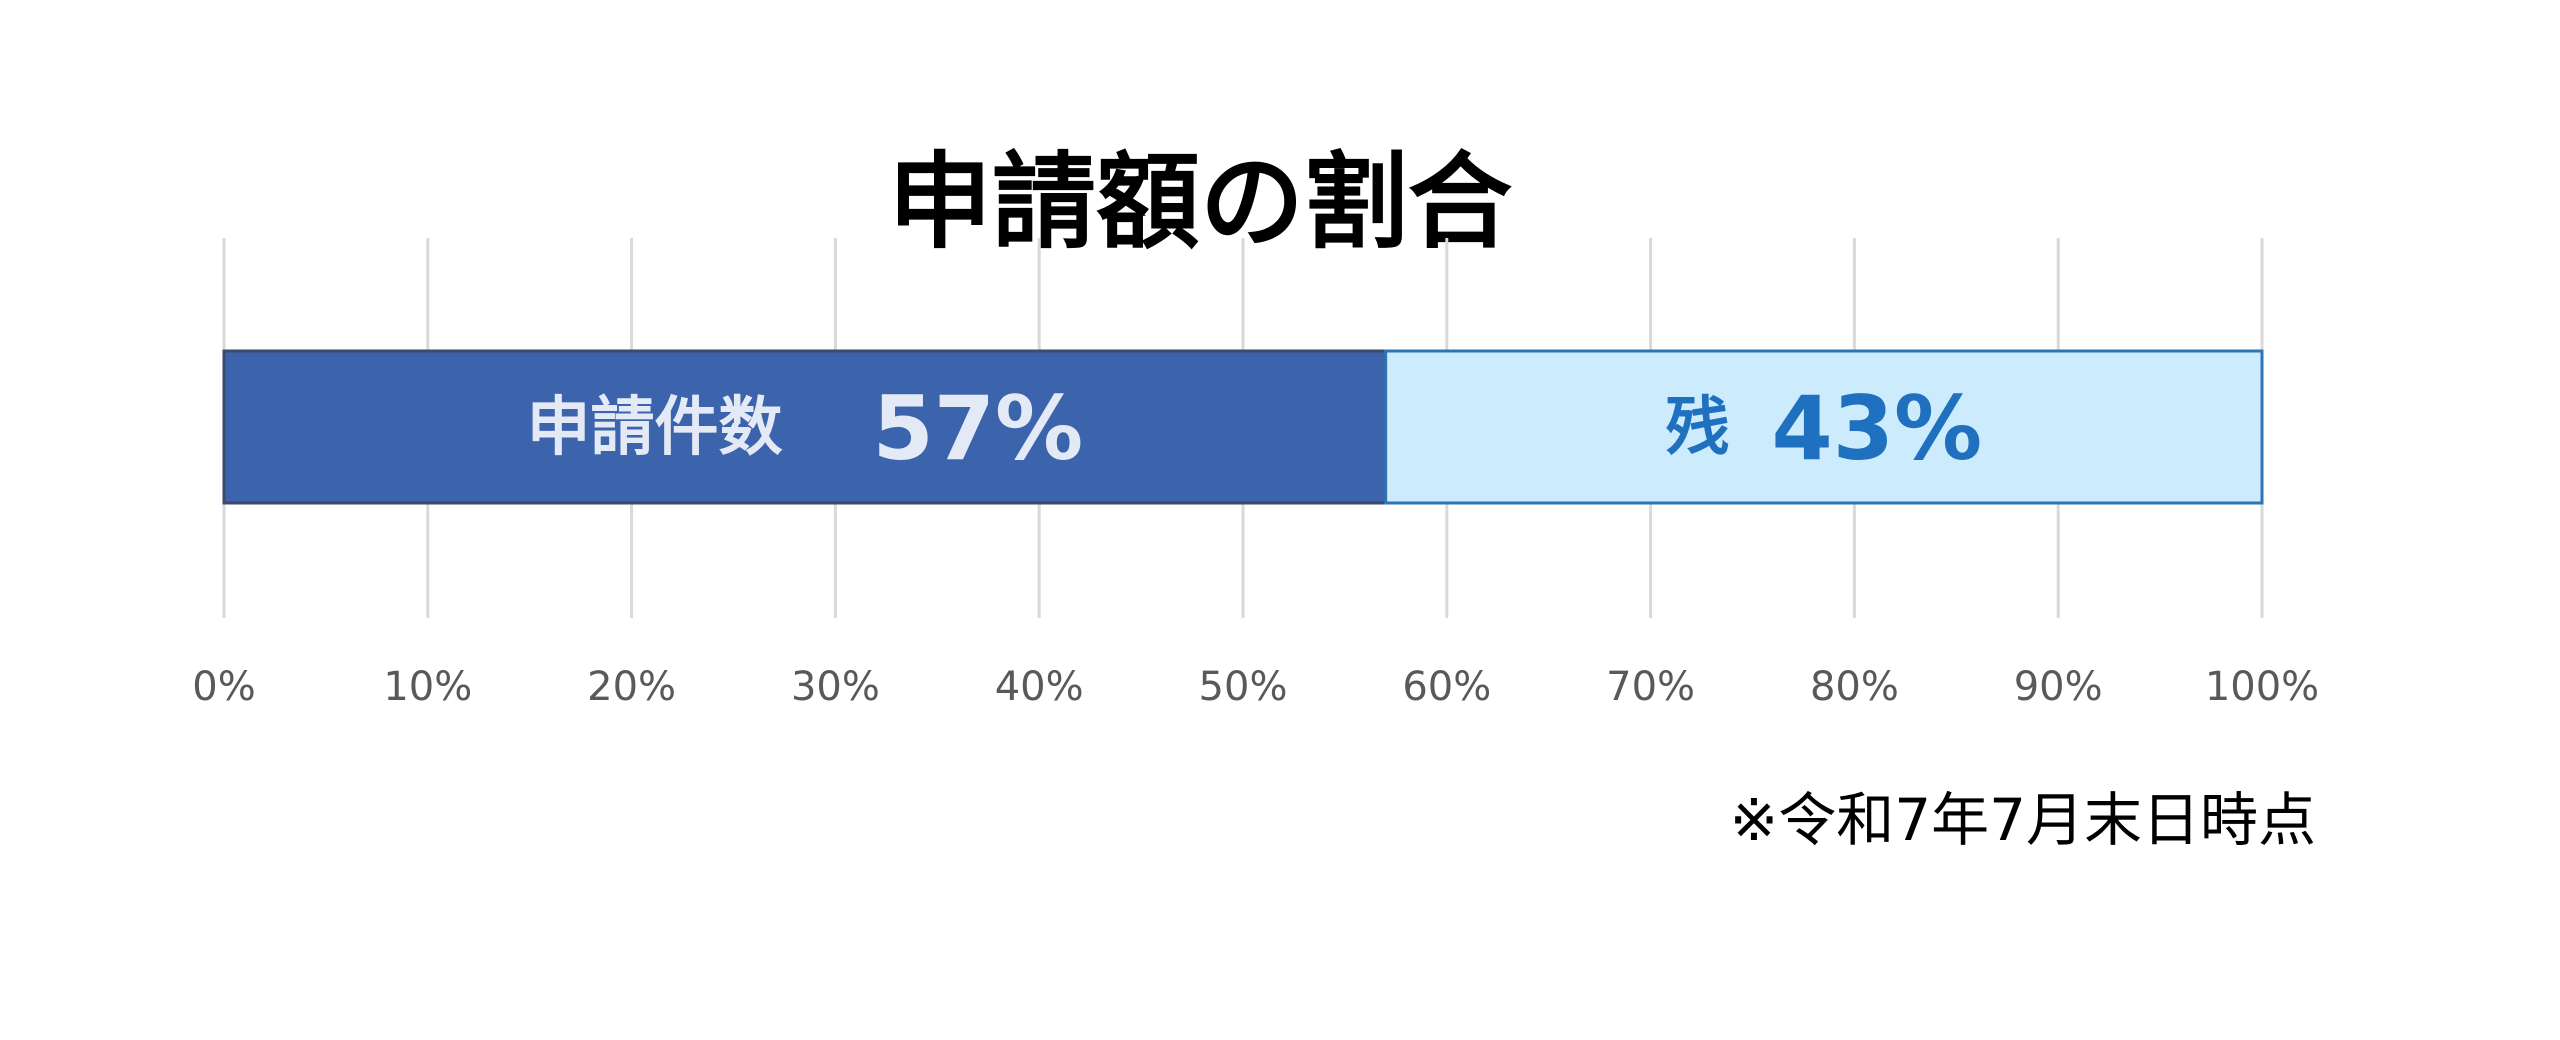 This screenshot has height=1040, width=2560. Describe the element at coordinates (631, 687) in the screenshot. I see `x-tick-label: 20%` at that location.